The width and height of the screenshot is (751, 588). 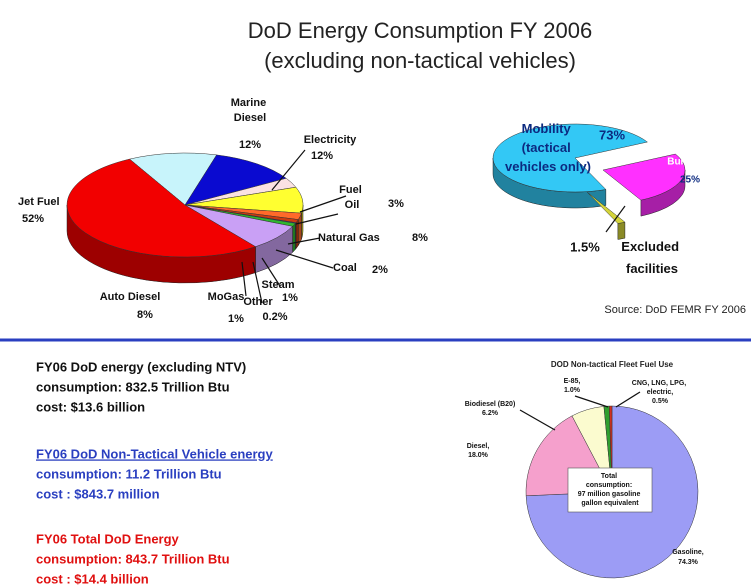 I want to click on slice-label: Coal, so click(x=345, y=268).